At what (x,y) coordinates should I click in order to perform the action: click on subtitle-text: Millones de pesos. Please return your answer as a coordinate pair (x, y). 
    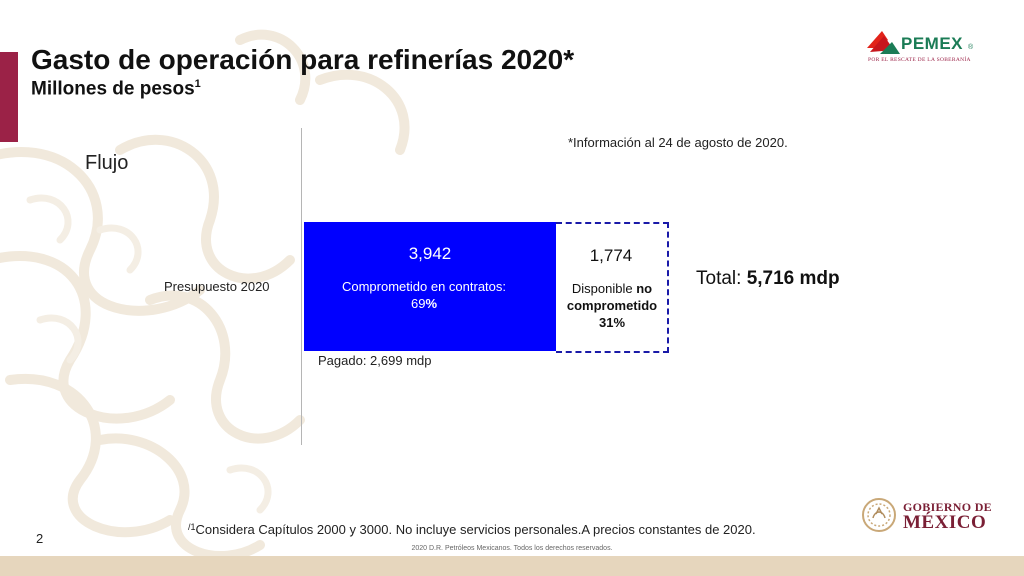
    Looking at the image, I should click on (113, 89).